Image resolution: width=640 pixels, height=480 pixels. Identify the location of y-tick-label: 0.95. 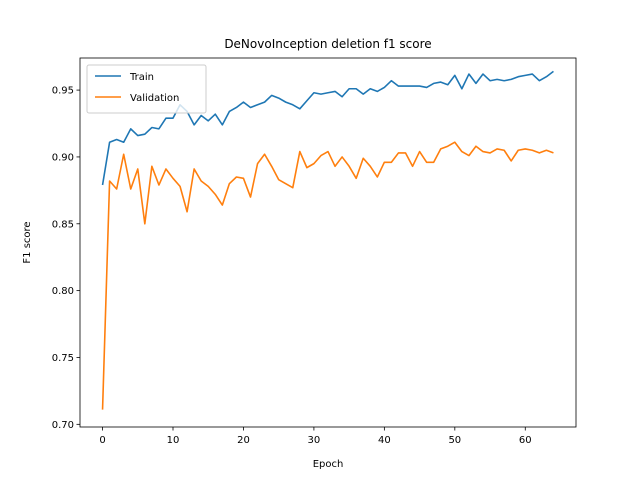
(63, 91).